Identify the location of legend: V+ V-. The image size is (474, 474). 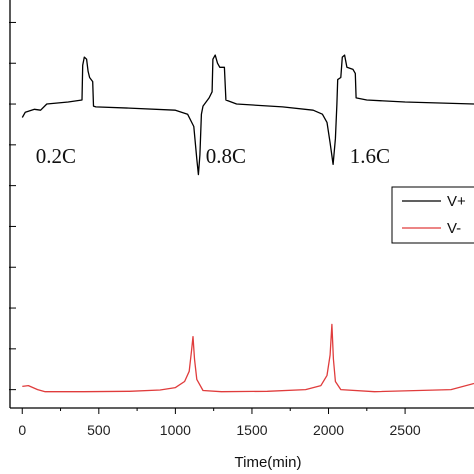
(432, 215).